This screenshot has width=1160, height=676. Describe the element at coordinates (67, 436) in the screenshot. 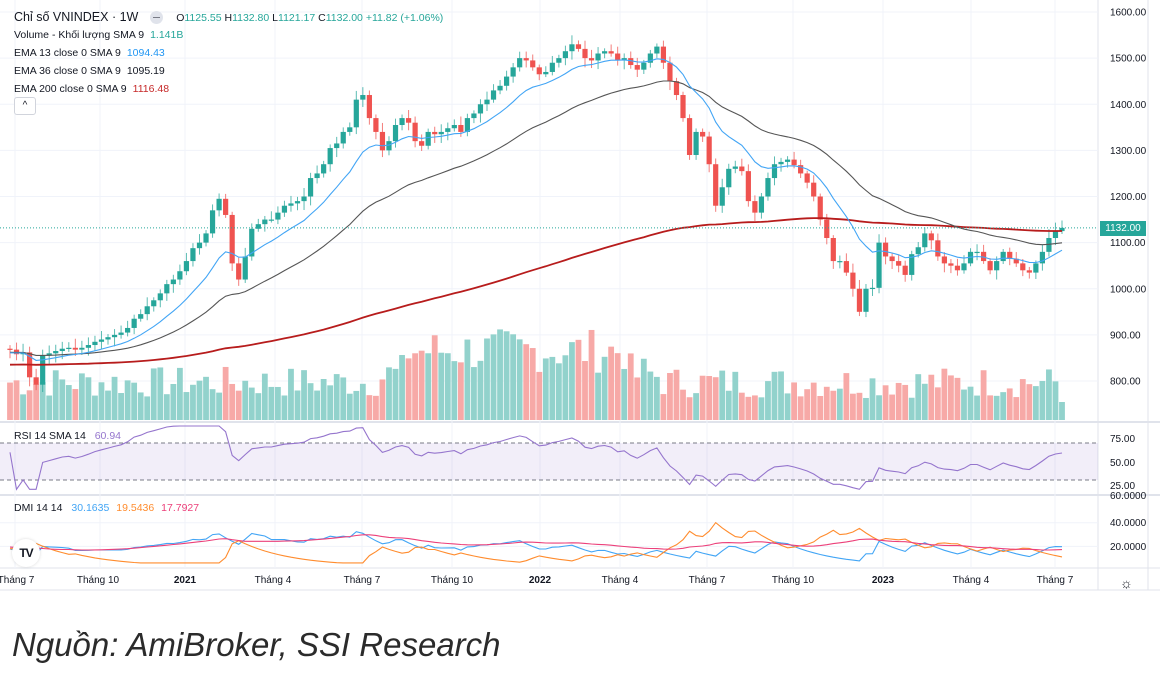

I see `rsi-legend: RSI 14 SMA 14 60.94` at that location.